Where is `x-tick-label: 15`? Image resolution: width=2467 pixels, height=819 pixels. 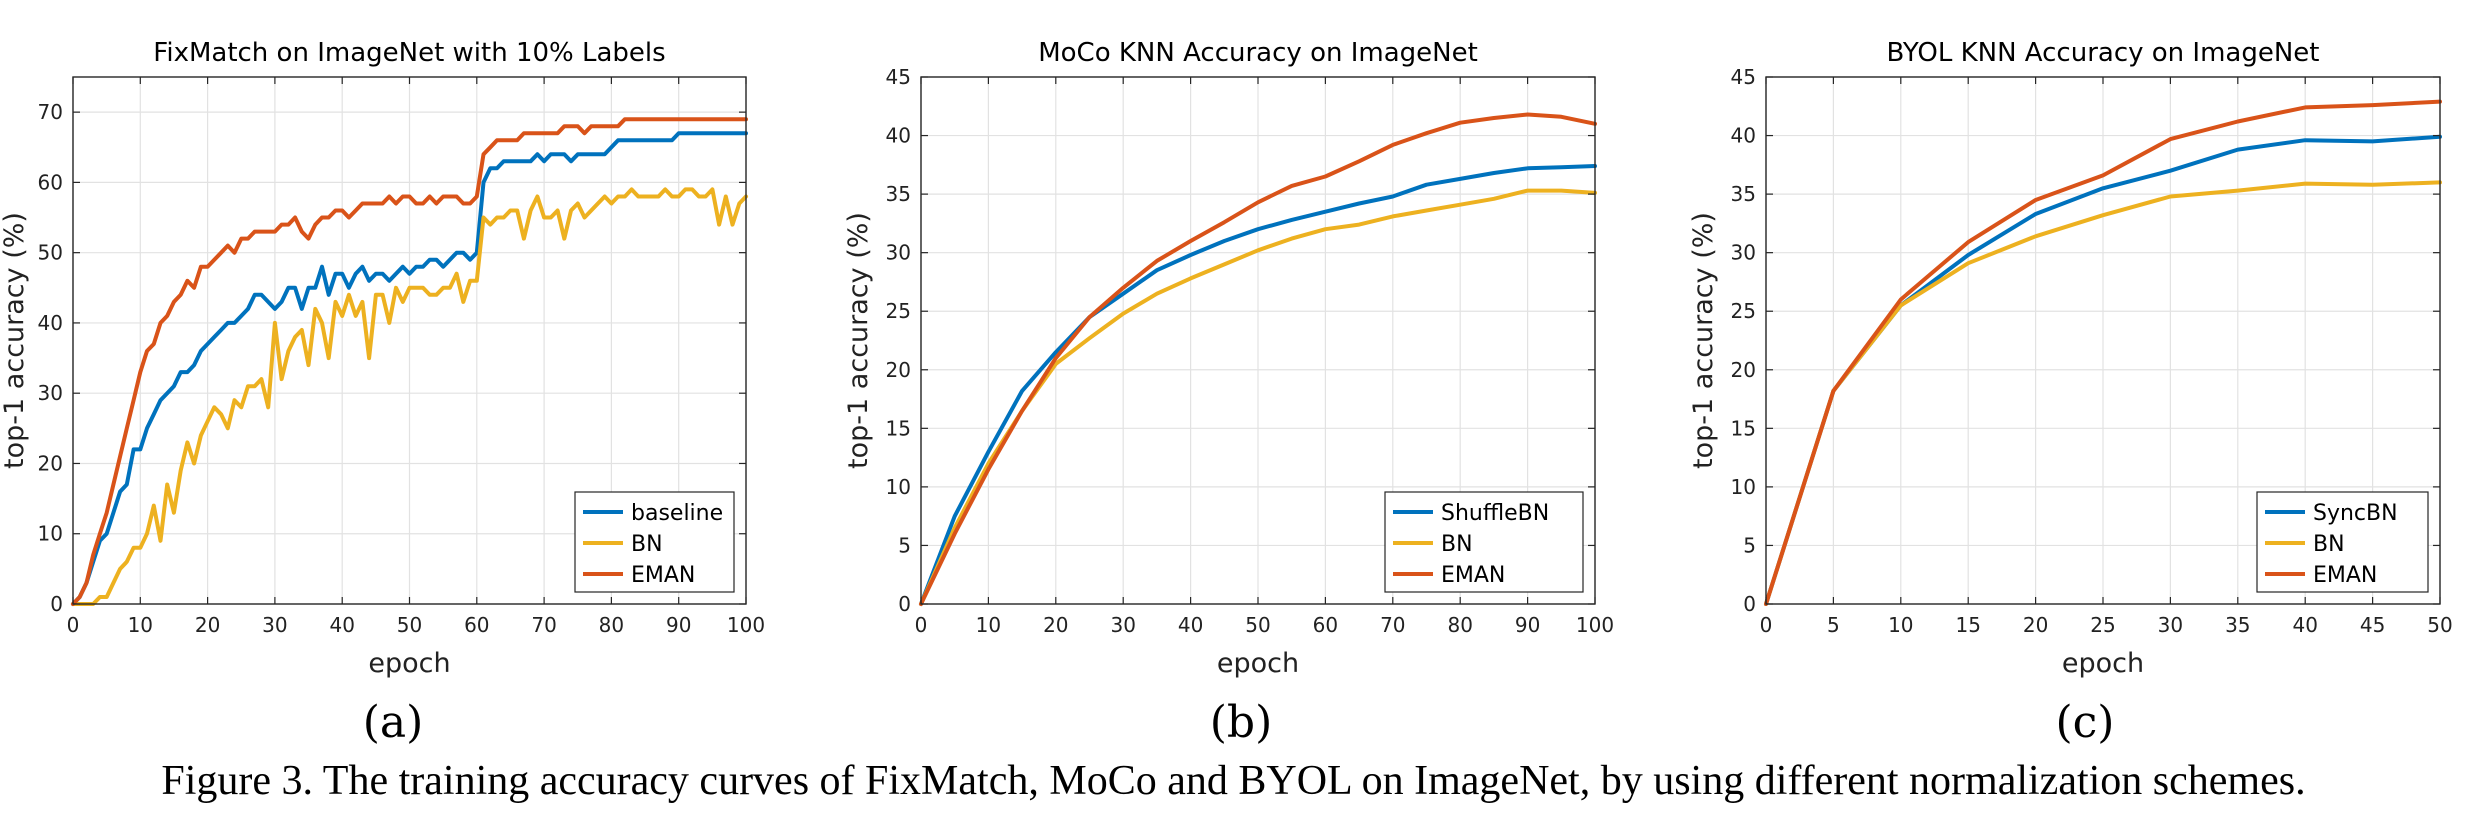
x-tick-label: 15 is located at coordinates (1967, 625).